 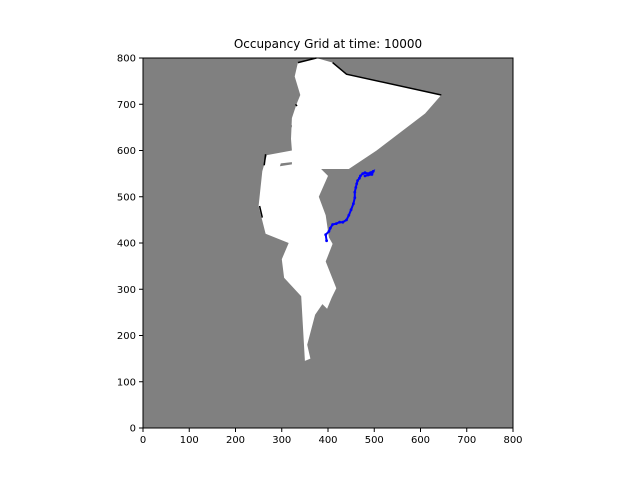 I want to click on y-tick-label-3: 300, so click(x=126, y=290).